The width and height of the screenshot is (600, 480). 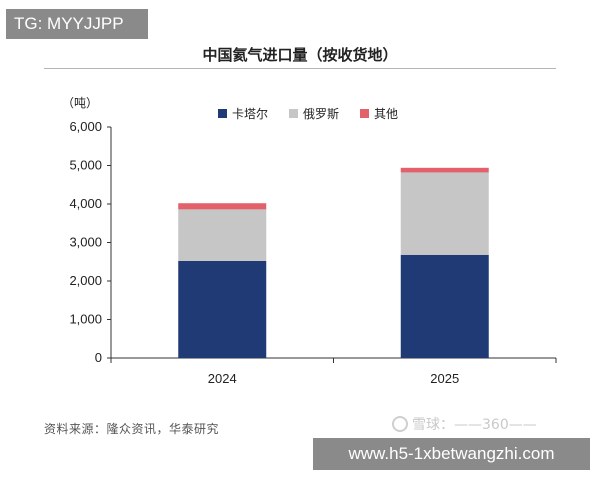 I want to click on y-tick-label: 3,000, so click(x=85, y=242).